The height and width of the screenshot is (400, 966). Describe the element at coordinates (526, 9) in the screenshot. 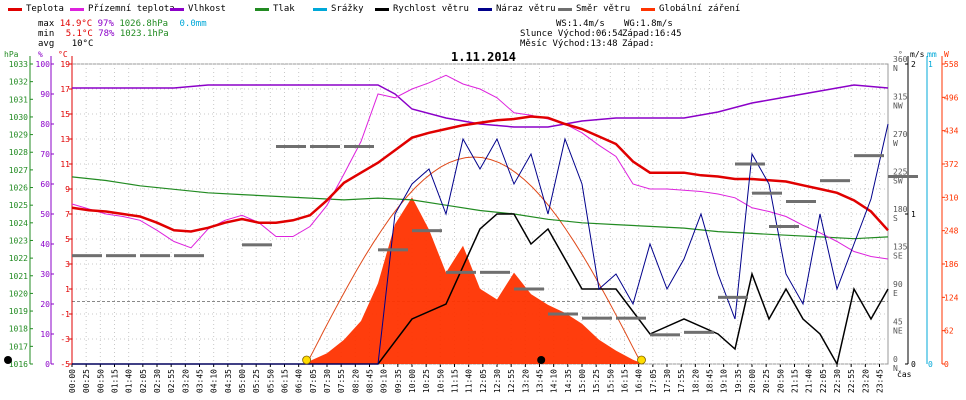

I see `legend-label: Náraz větru` at that location.